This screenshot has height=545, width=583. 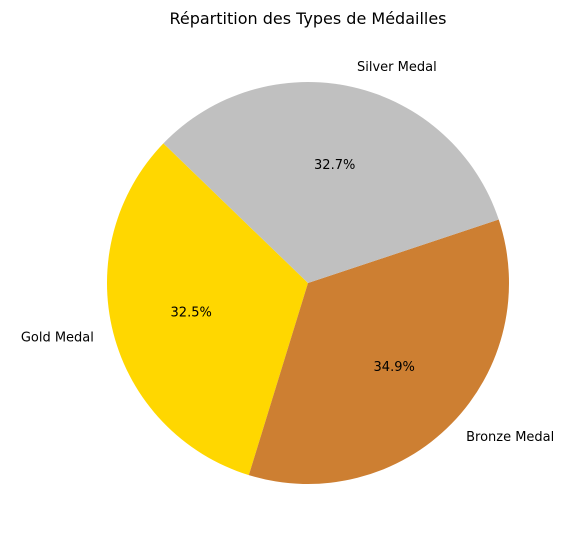 What do you see at coordinates (307, 18) in the screenshot?
I see `chart-title: Répartition des Types de Médailles` at bounding box center [307, 18].